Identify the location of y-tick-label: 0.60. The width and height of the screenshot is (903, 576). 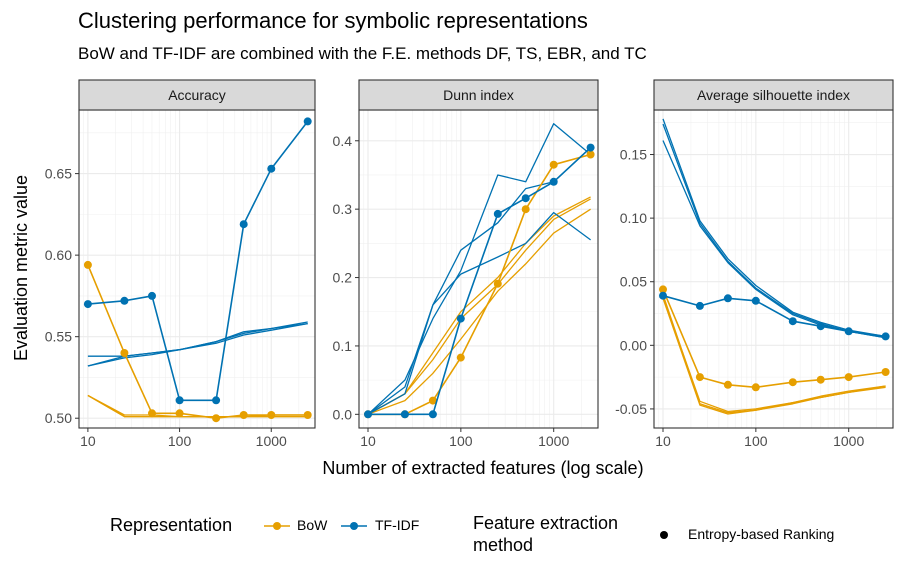
(58, 255).